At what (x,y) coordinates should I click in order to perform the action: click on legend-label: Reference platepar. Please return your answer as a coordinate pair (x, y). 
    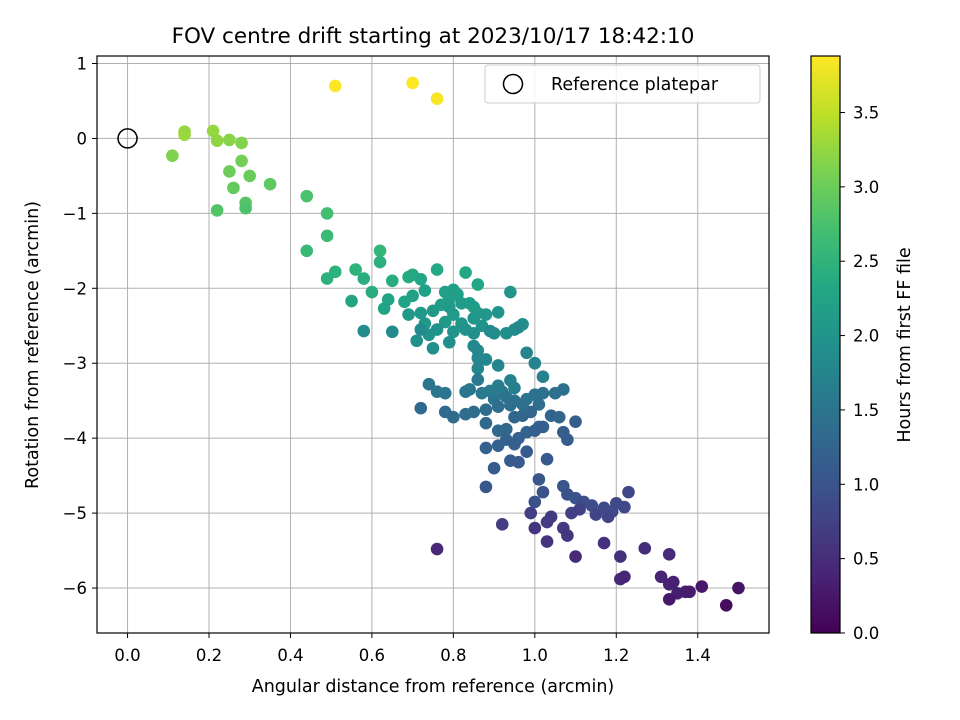
    Looking at the image, I should click on (635, 85).